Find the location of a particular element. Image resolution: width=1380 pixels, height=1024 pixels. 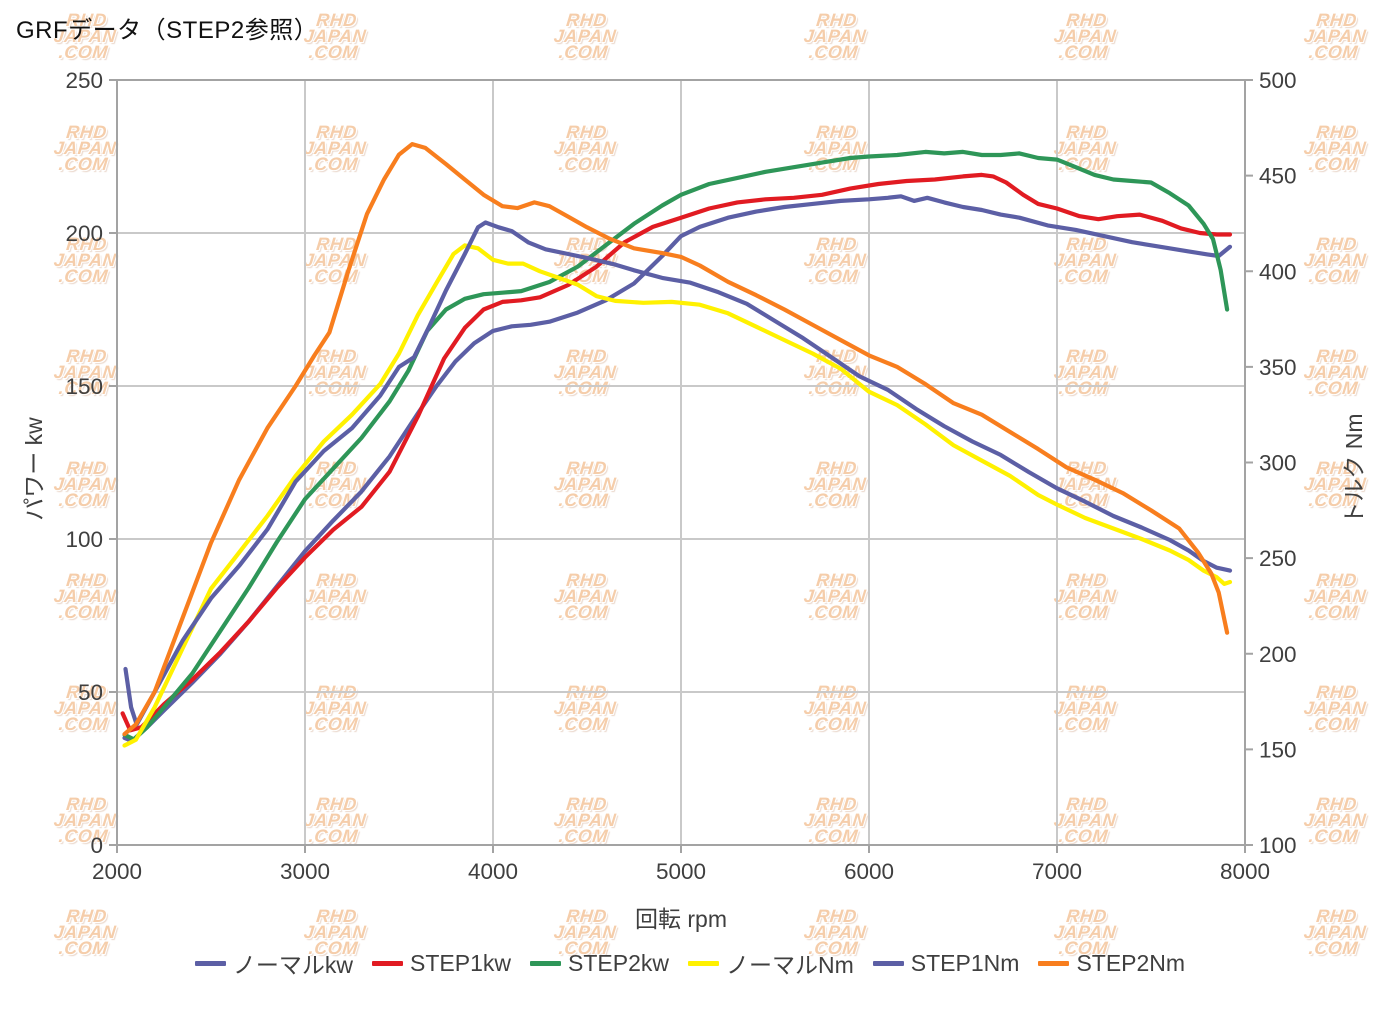

svg-text: 3000 is located at coordinates (305, 871).